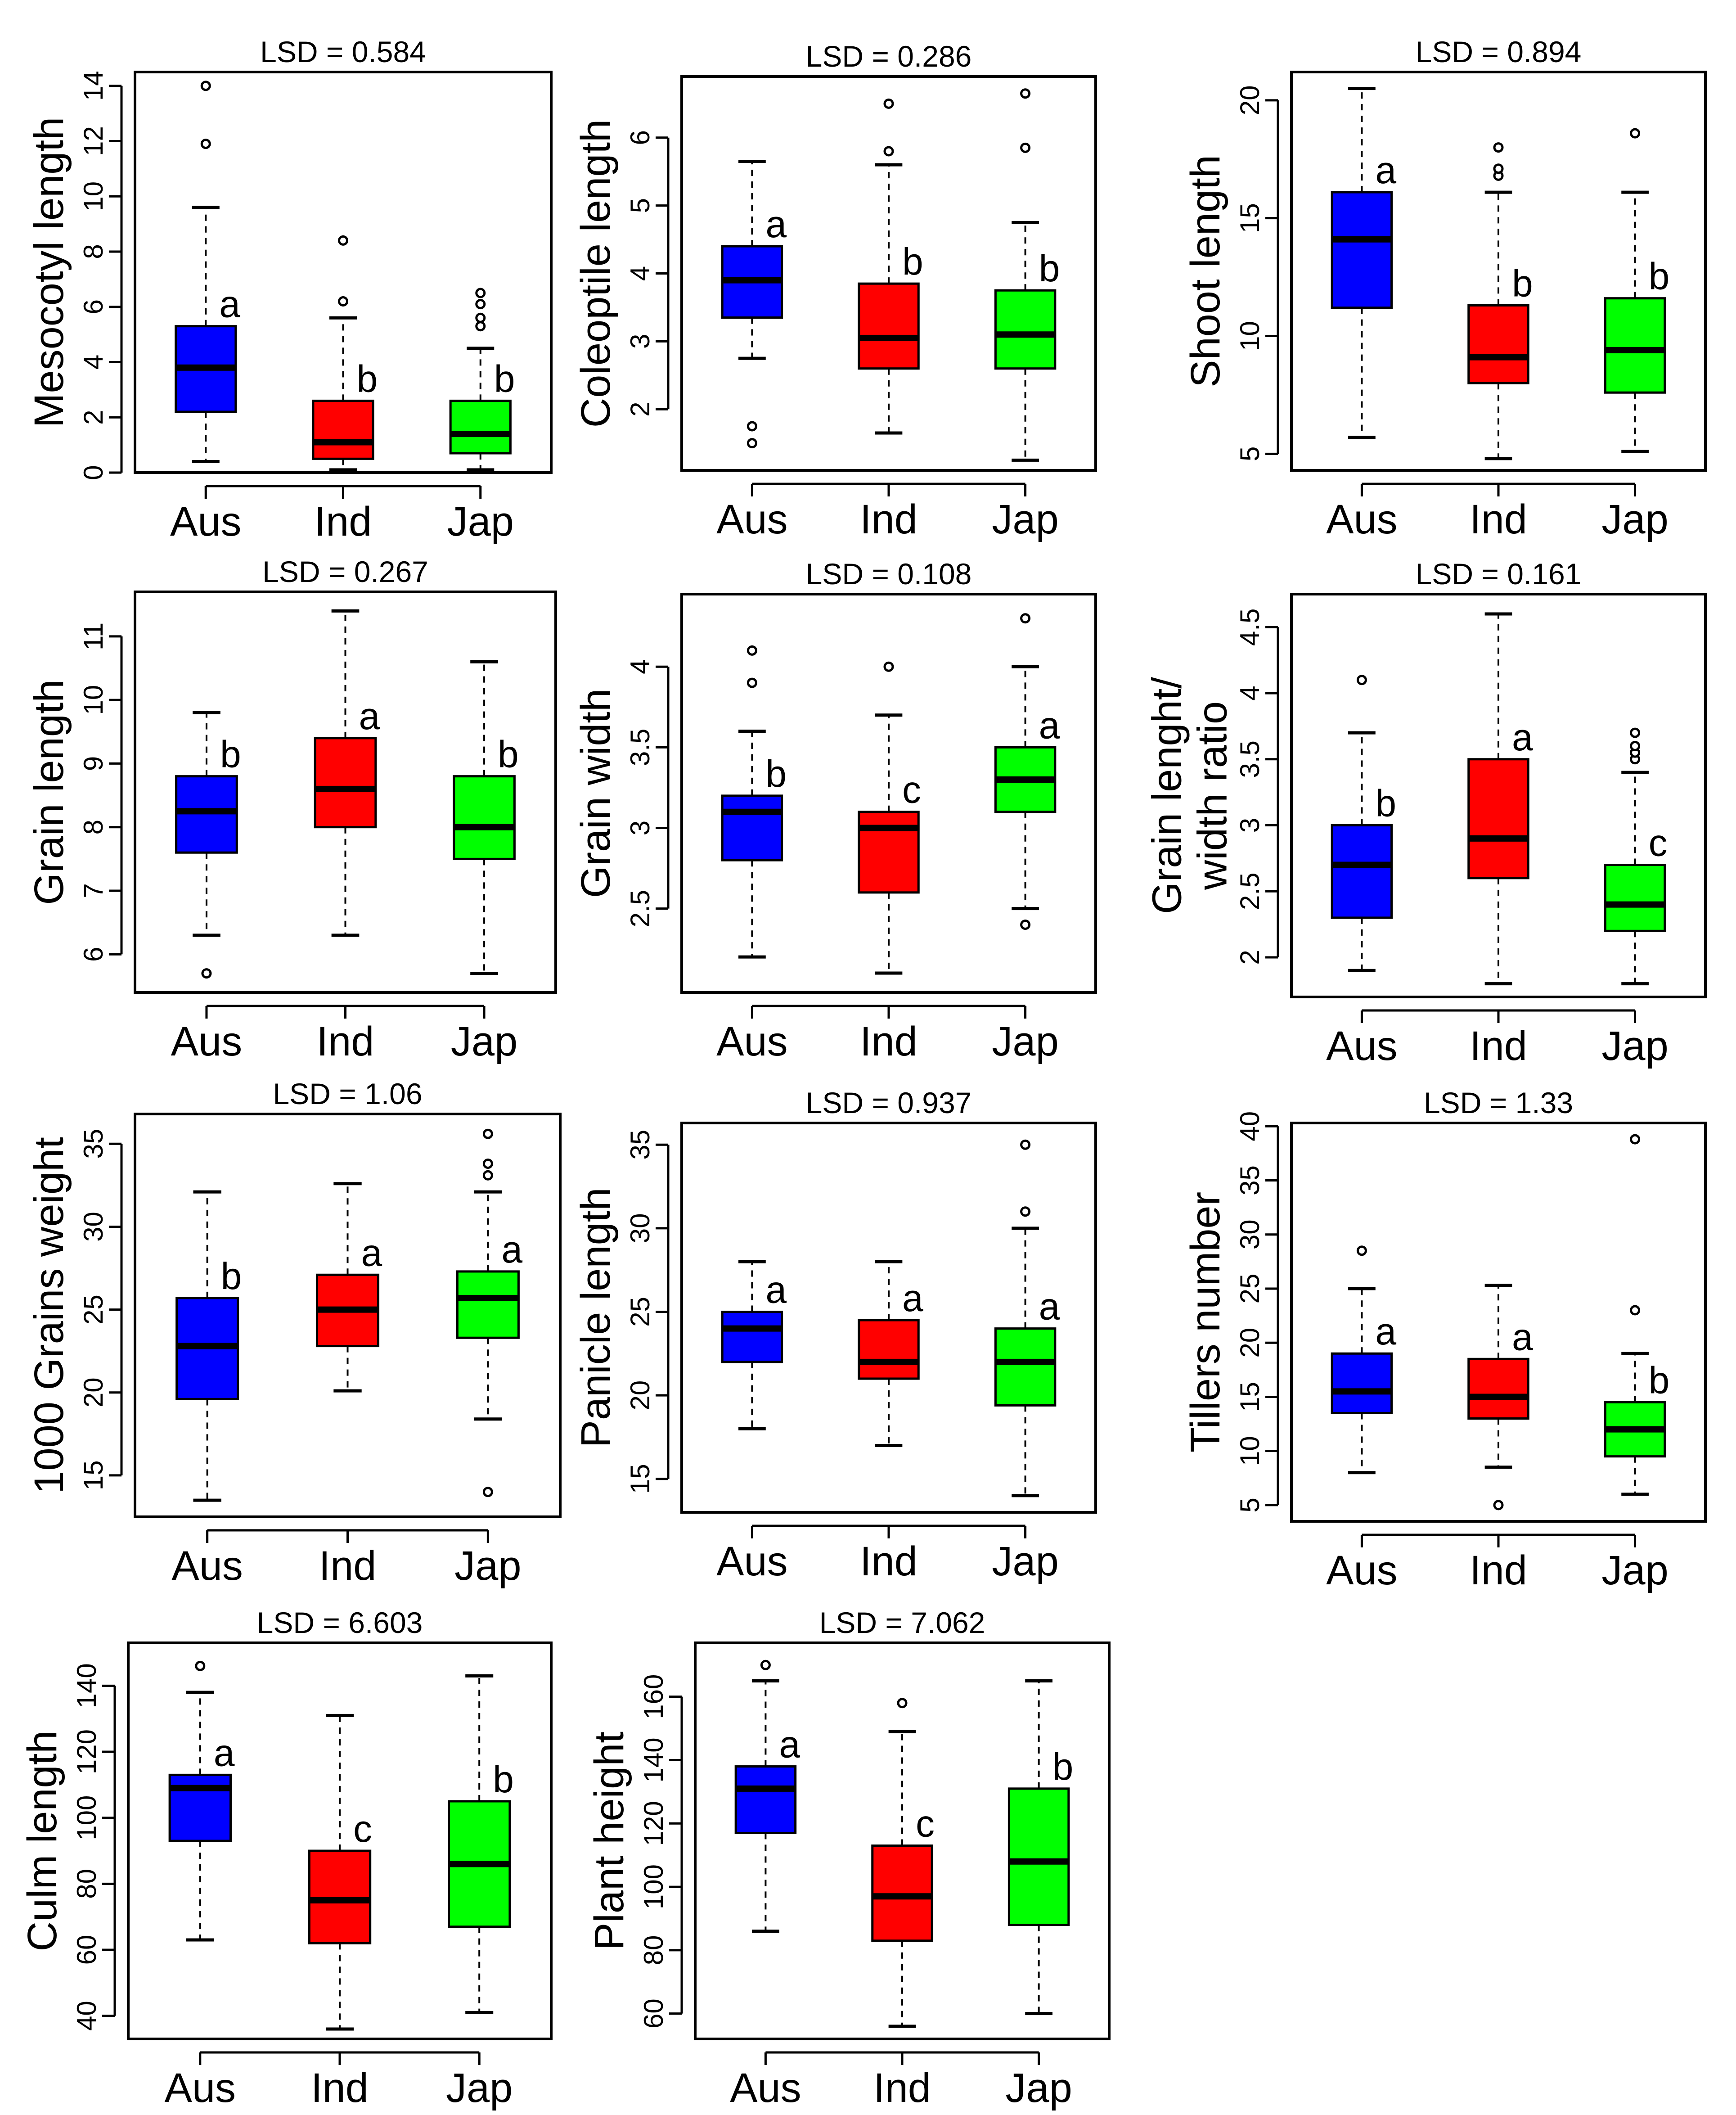 The image size is (1736, 2115). I want to click on y-tick-label: 15, so click(640, 1479).